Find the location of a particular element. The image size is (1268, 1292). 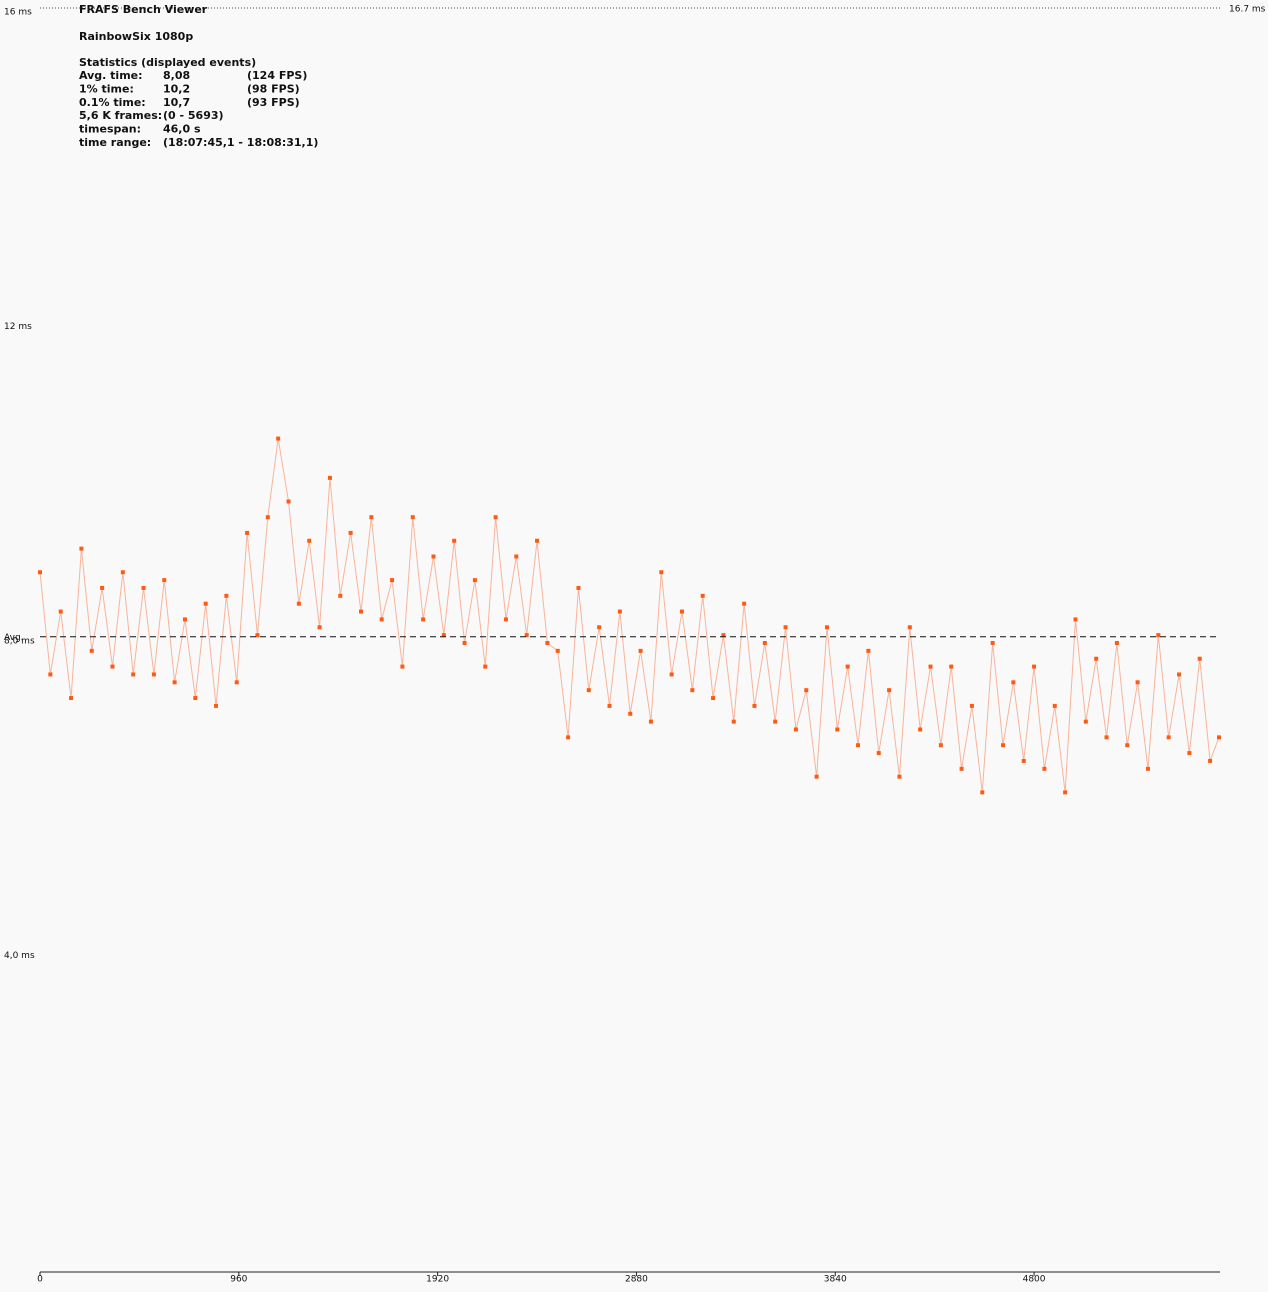

stats-heading: Statistics (displayed events) is located at coordinates (167, 62).